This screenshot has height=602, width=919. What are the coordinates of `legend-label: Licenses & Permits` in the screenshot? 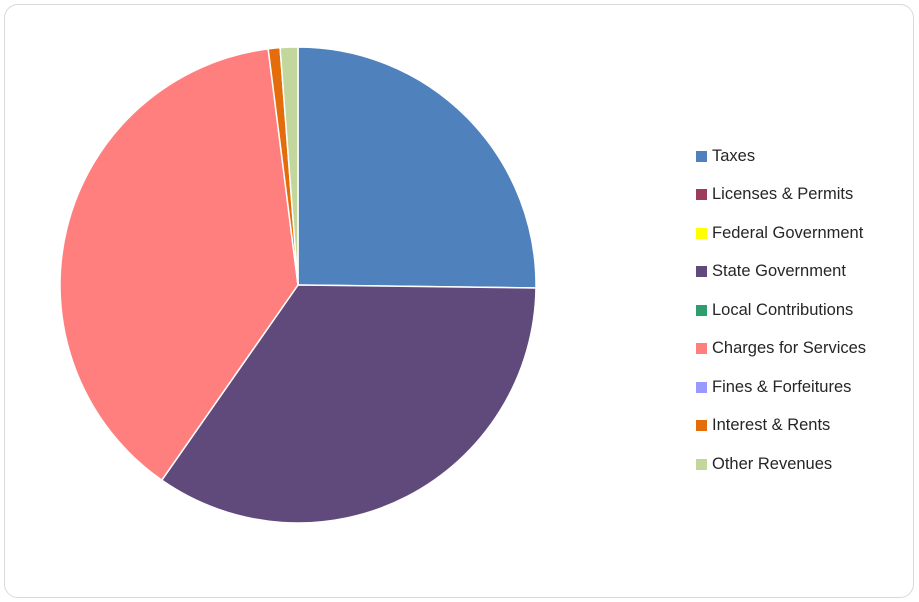 It's located at (783, 194).